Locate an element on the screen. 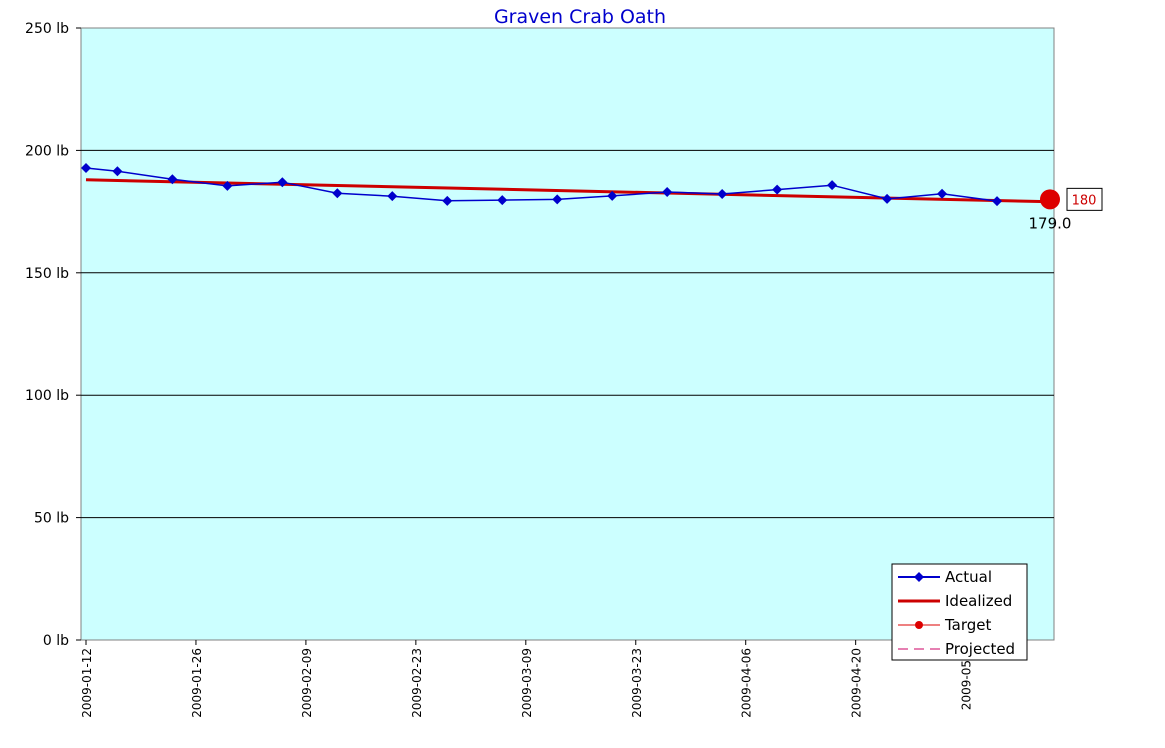  legend-target-label: Target is located at coordinates (968, 625).